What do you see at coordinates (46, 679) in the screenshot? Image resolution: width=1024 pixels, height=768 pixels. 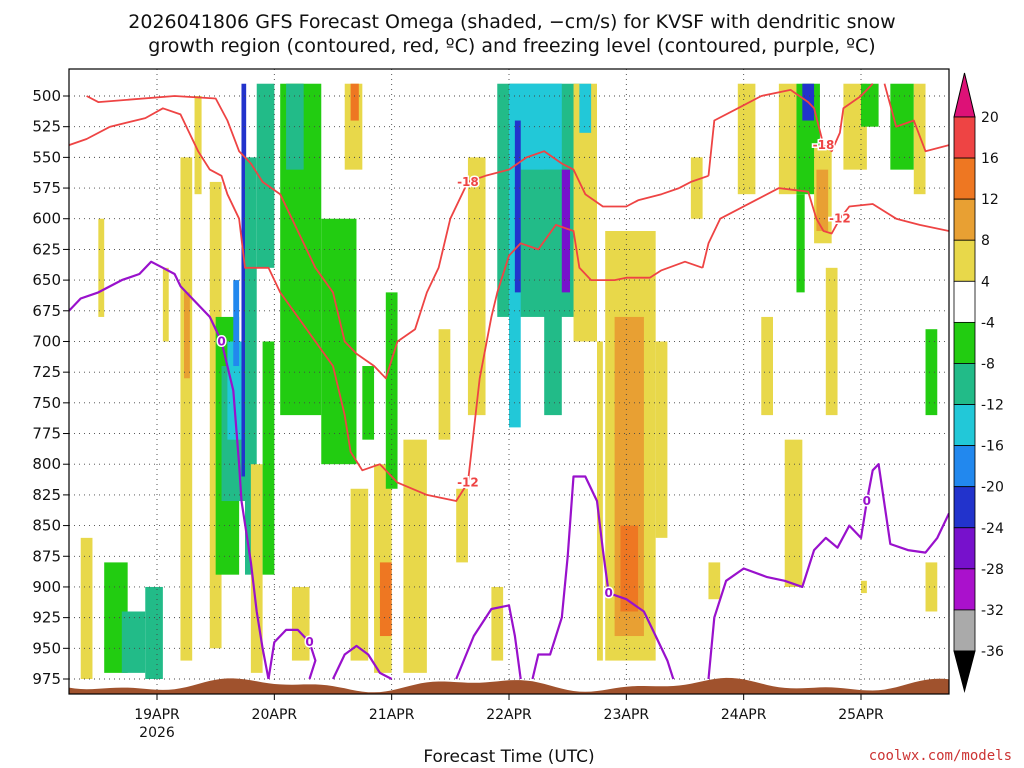 I see `y-tick-label: 975` at bounding box center [46, 679].